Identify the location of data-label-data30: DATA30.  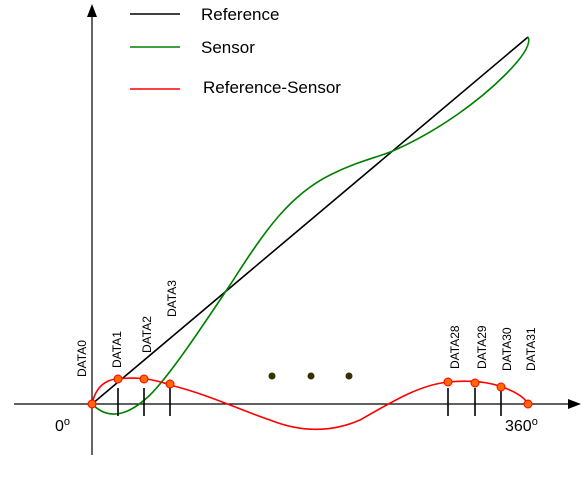
(507, 349).